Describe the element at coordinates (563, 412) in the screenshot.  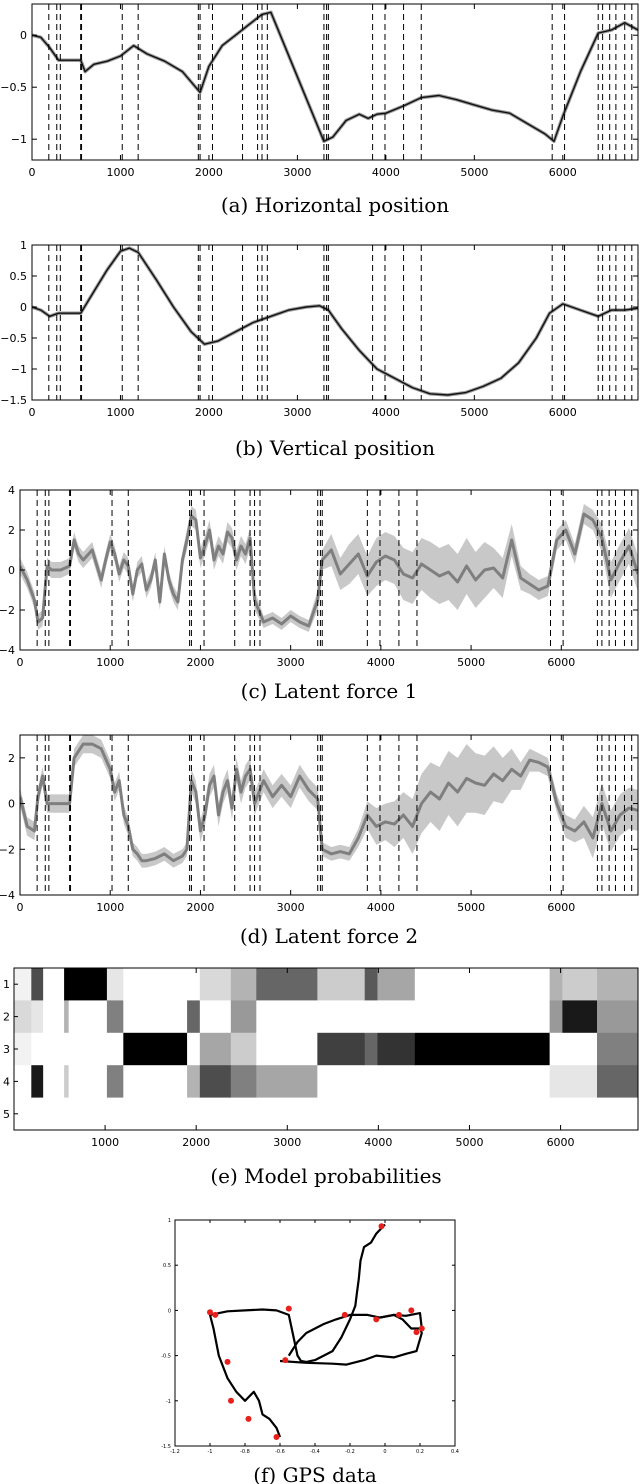
I see `x-tick-label: 6000` at that location.